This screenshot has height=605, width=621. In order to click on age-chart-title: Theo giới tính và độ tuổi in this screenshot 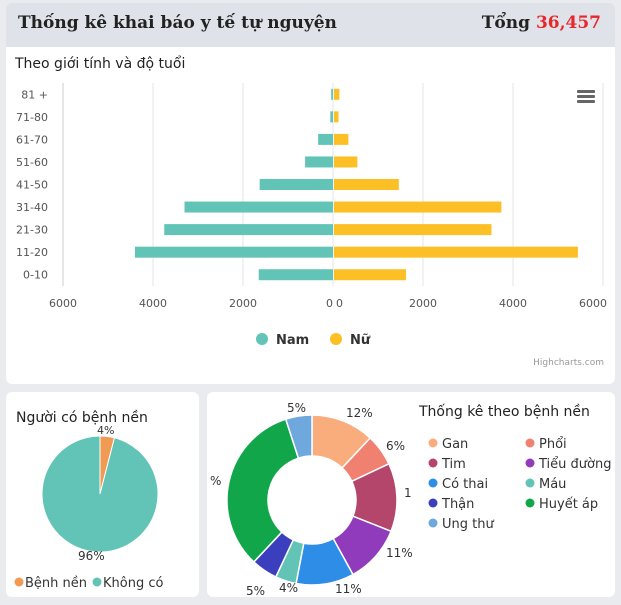, I will do `click(100, 64)`.